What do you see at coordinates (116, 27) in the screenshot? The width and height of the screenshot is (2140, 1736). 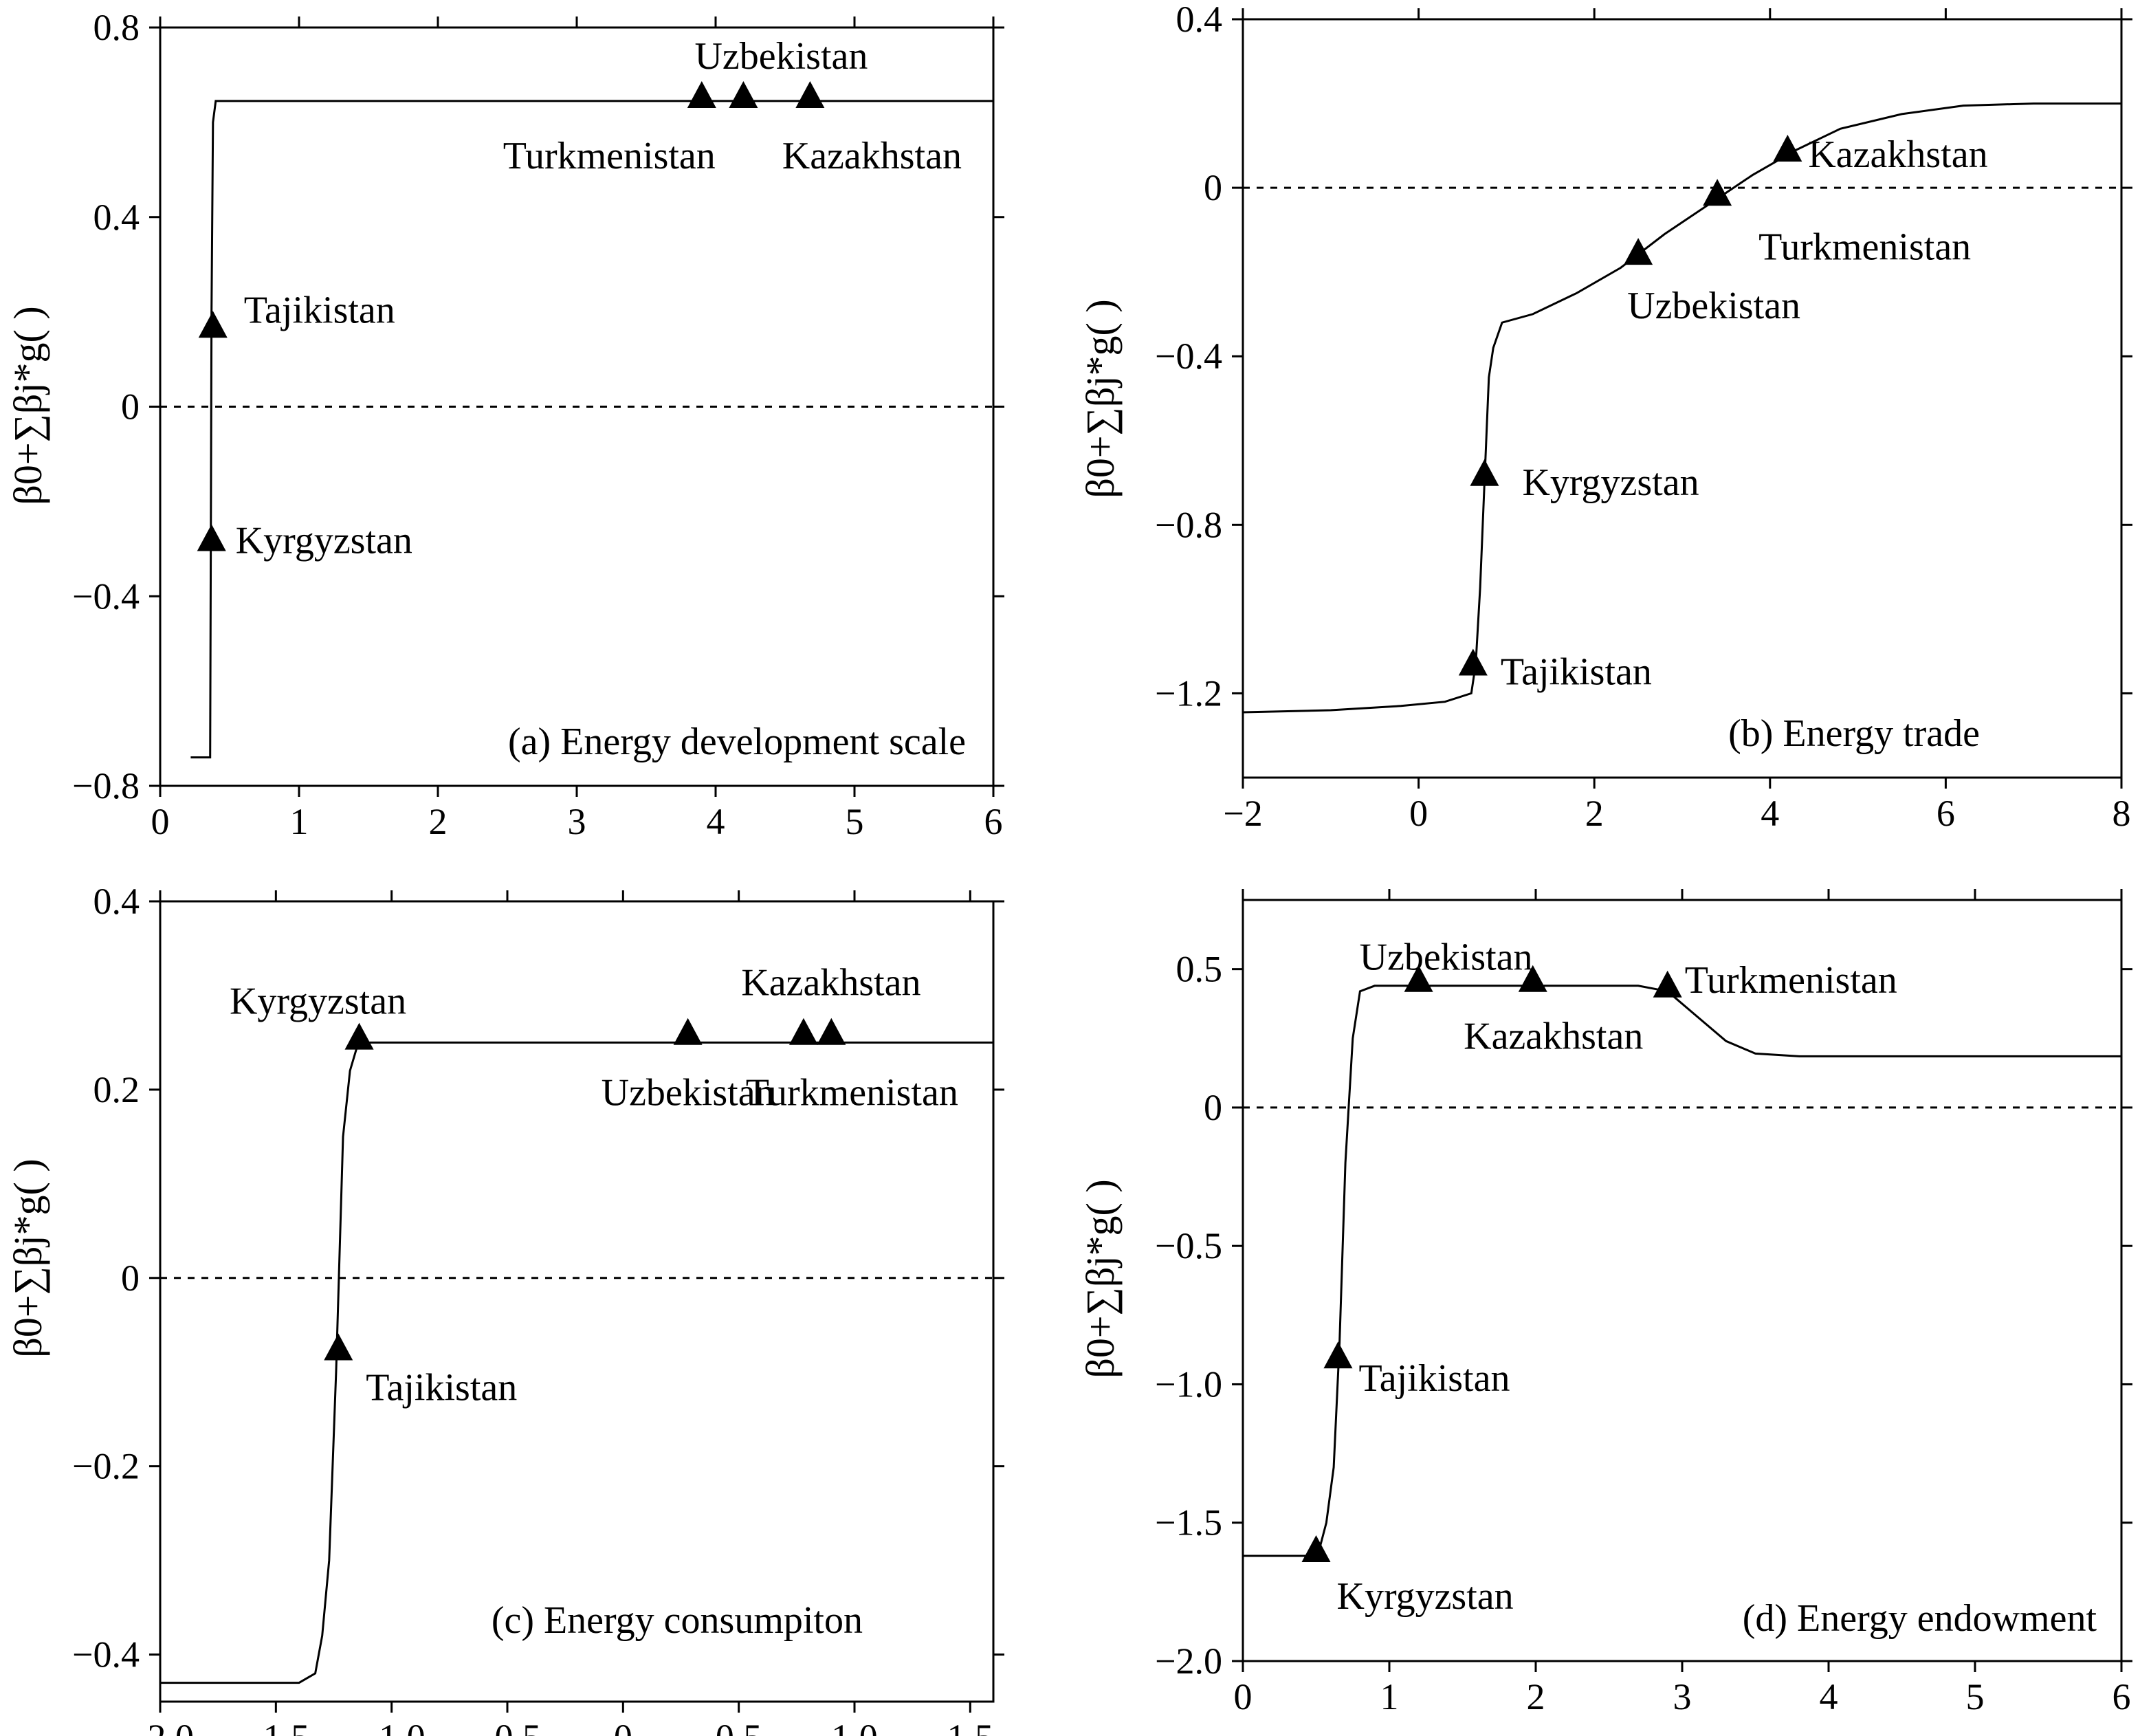 I see `y-tick-label: 0.8` at bounding box center [116, 27].